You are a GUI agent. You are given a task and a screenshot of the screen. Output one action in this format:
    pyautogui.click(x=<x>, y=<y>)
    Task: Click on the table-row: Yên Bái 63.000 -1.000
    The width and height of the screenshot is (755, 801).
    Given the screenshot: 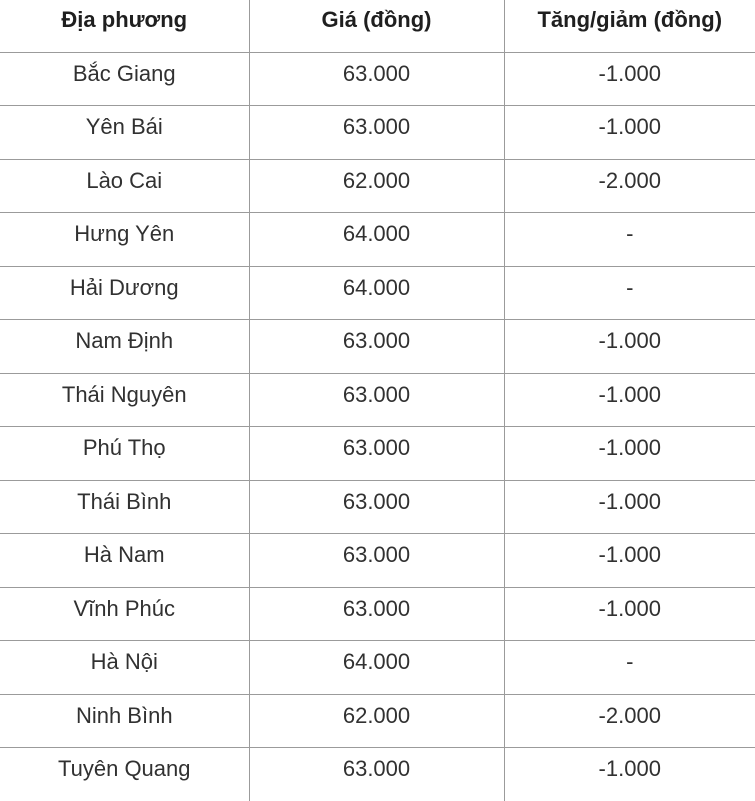 What is the action you would take?
    pyautogui.click(x=377, y=132)
    